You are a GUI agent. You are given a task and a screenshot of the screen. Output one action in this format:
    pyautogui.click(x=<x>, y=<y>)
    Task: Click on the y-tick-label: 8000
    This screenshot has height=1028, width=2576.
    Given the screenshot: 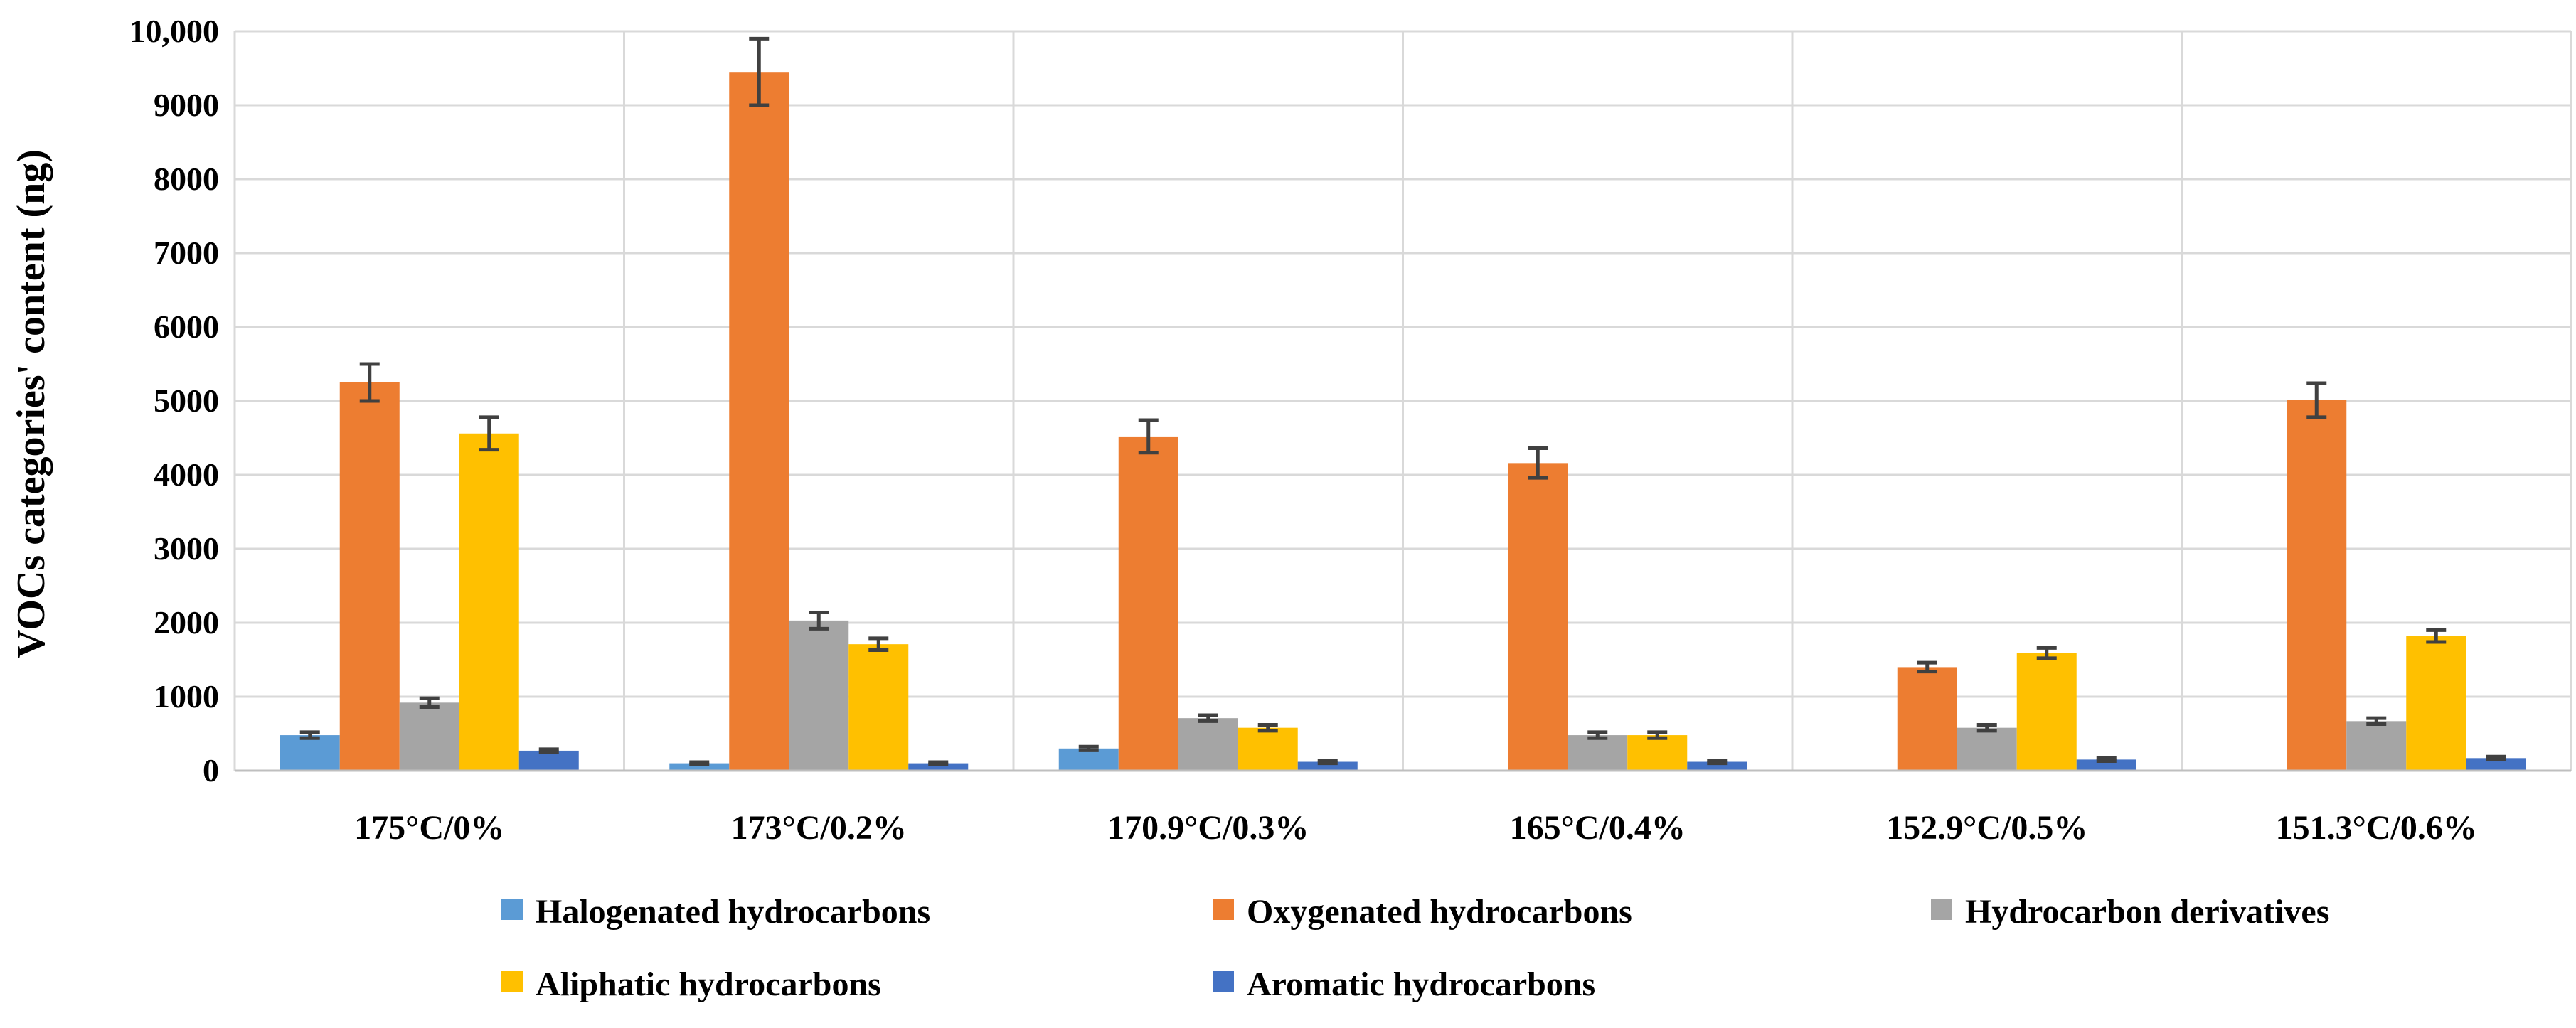 What is the action you would take?
    pyautogui.click(x=186, y=179)
    